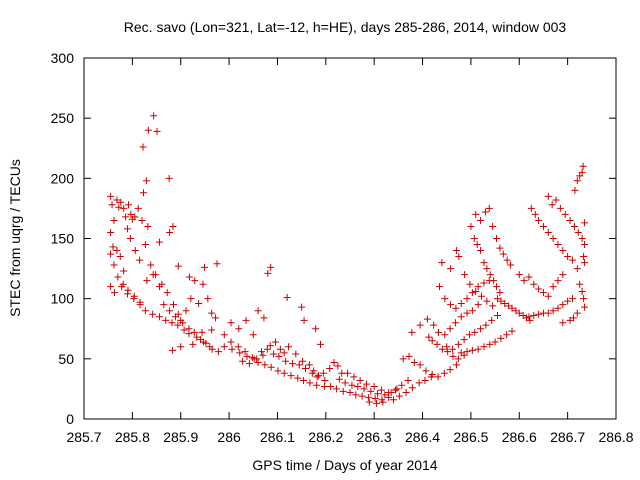 Image resolution: width=640 pixels, height=480 pixels. What do you see at coordinates (63, 299) in the screenshot?
I see `y-tick-label: 100` at bounding box center [63, 299].